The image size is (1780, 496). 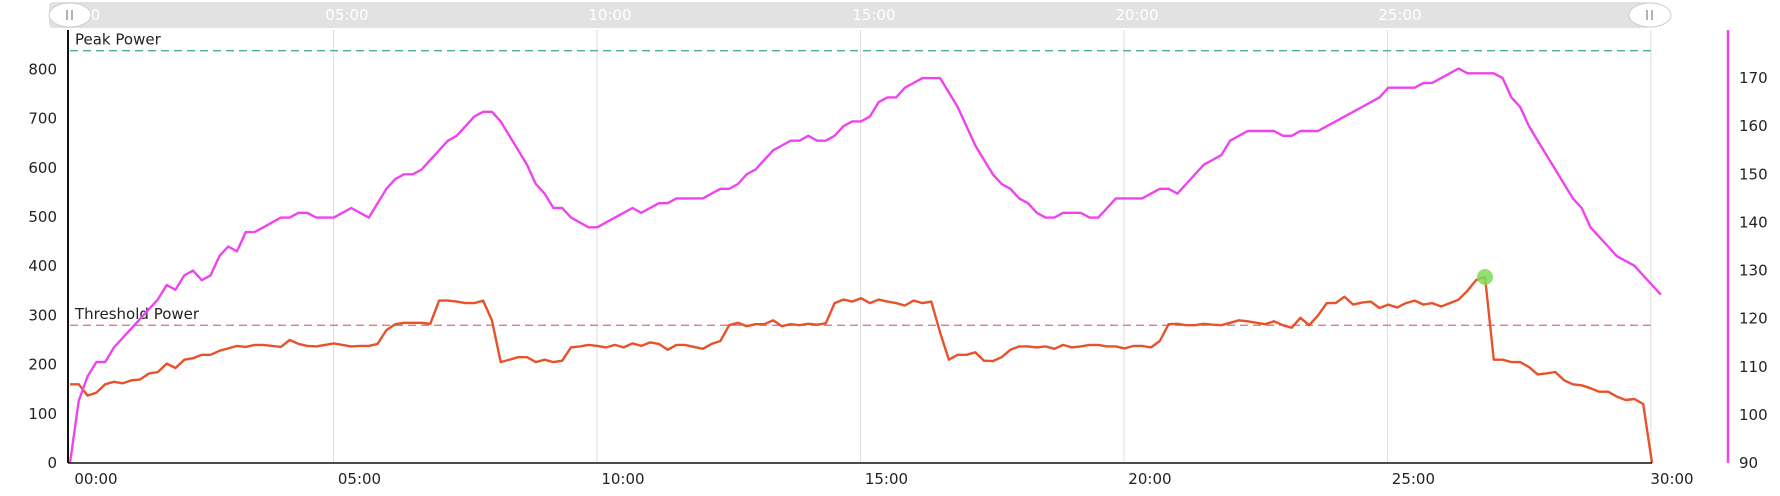 I want to click on hover-marker, so click(x=1485, y=277).